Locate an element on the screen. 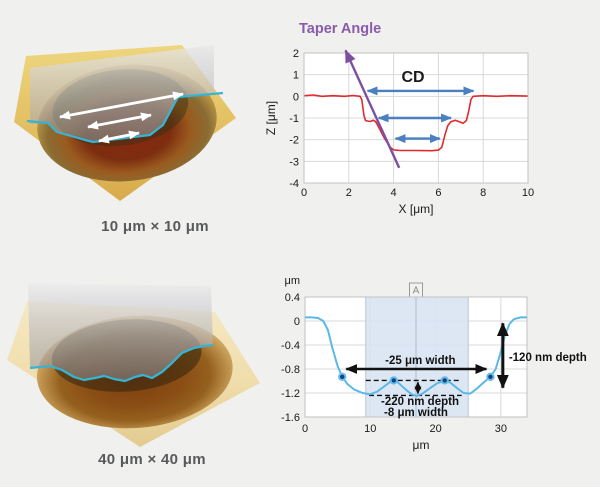 This screenshot has width=600, height=487. width-25-label: -25 μm width is located at coordinates (420, 361).